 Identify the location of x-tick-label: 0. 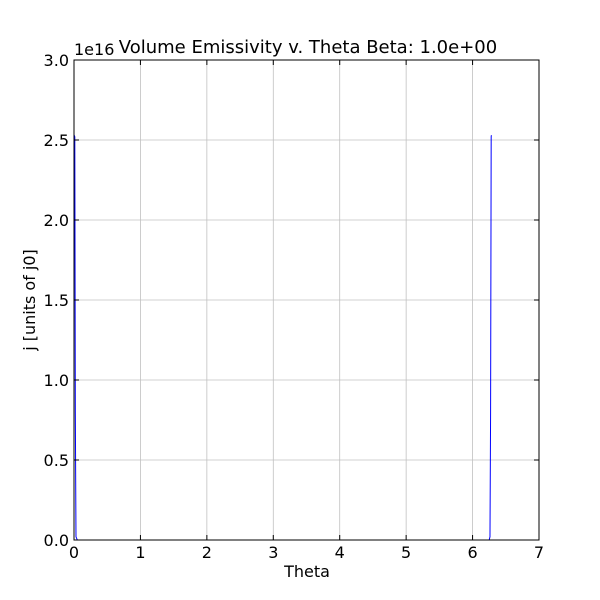
(74, 552).